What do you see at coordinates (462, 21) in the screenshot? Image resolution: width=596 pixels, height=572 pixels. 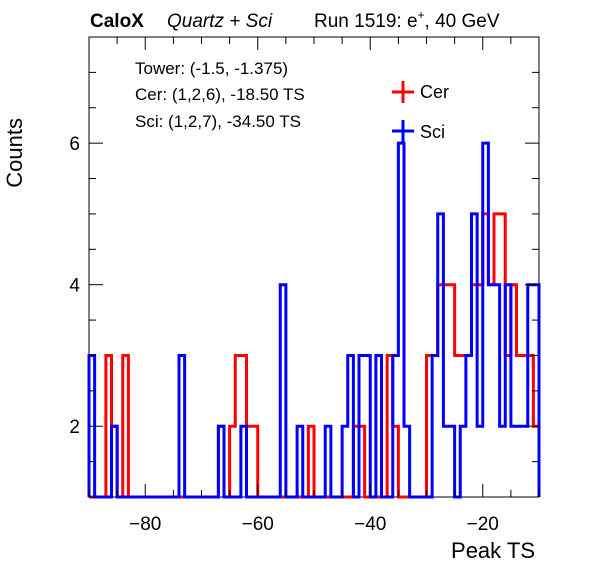 I see `run-energy: , 40 GeV` at bounding box center [462, 21].